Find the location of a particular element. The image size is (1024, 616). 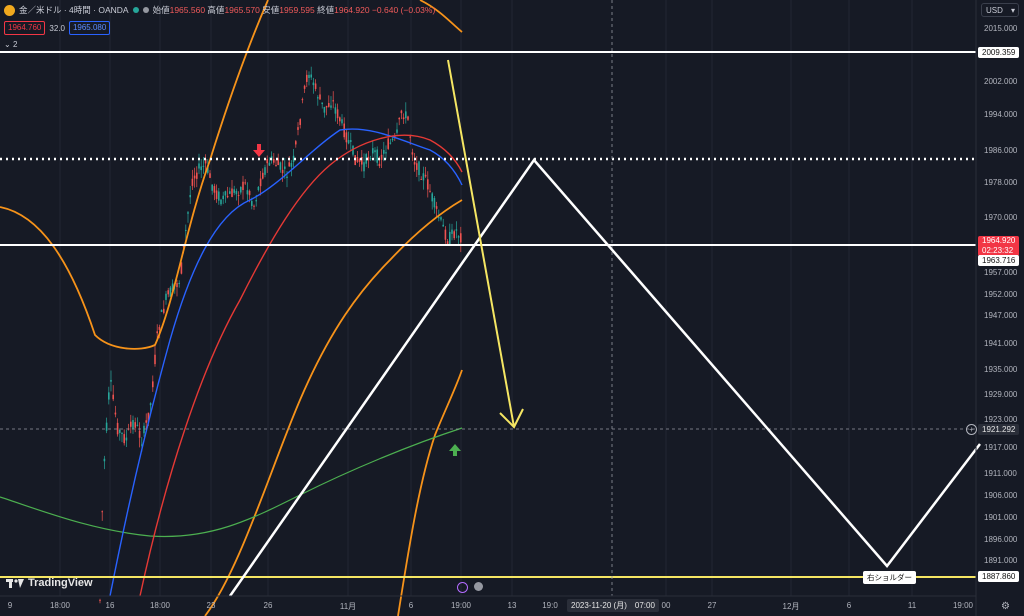

change-value: −0.640 (−0.03%) is located at coordinates (403, 10).